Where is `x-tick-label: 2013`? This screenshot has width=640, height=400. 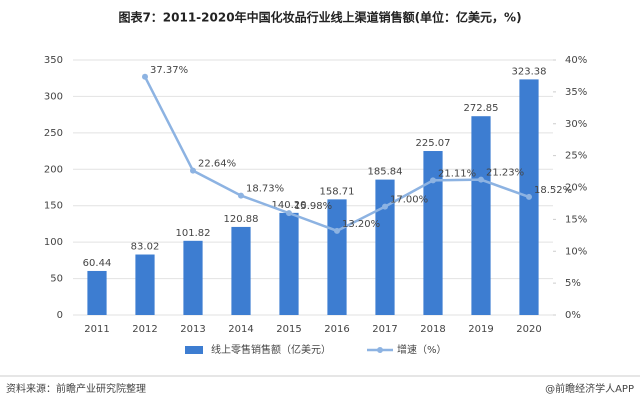 x-tick-label: 2013 is located at coordinates (192, 329).